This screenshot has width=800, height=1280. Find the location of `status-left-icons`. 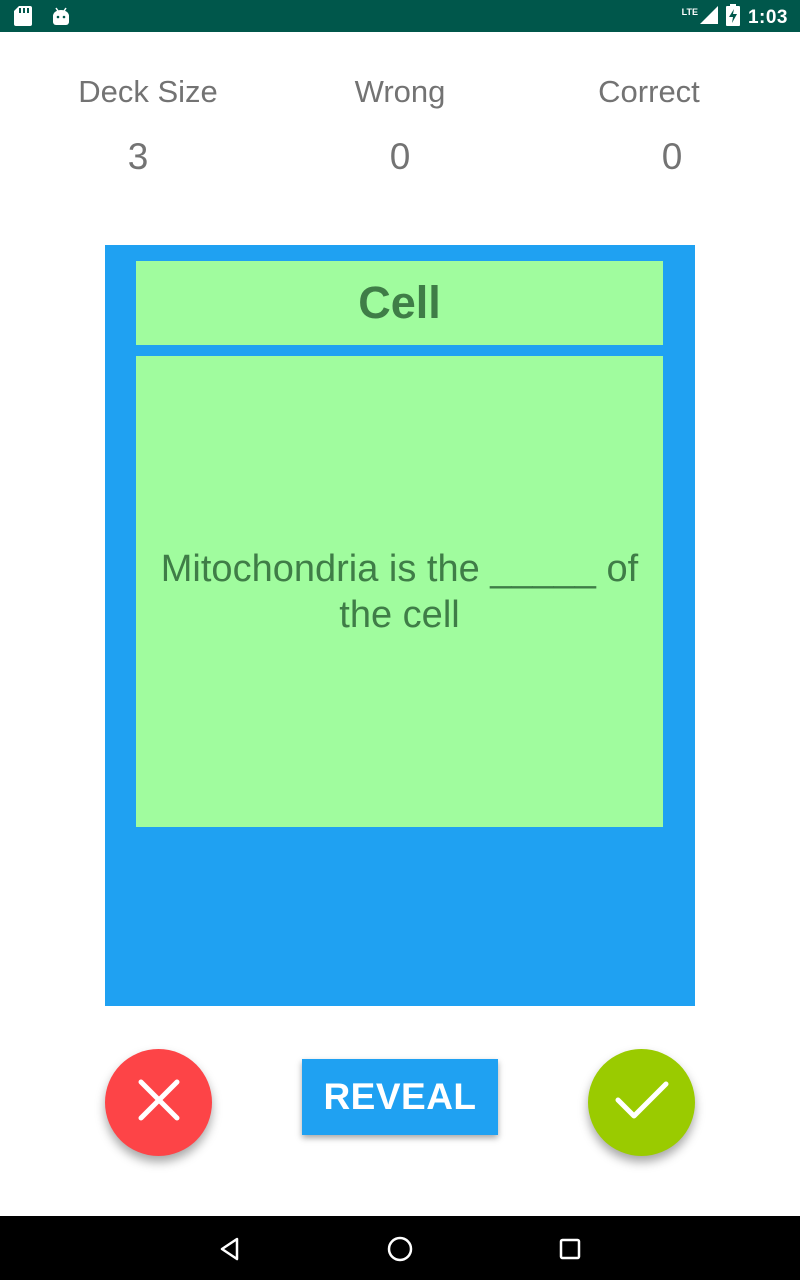

status-left-icons is located at coordinates (42, 18).